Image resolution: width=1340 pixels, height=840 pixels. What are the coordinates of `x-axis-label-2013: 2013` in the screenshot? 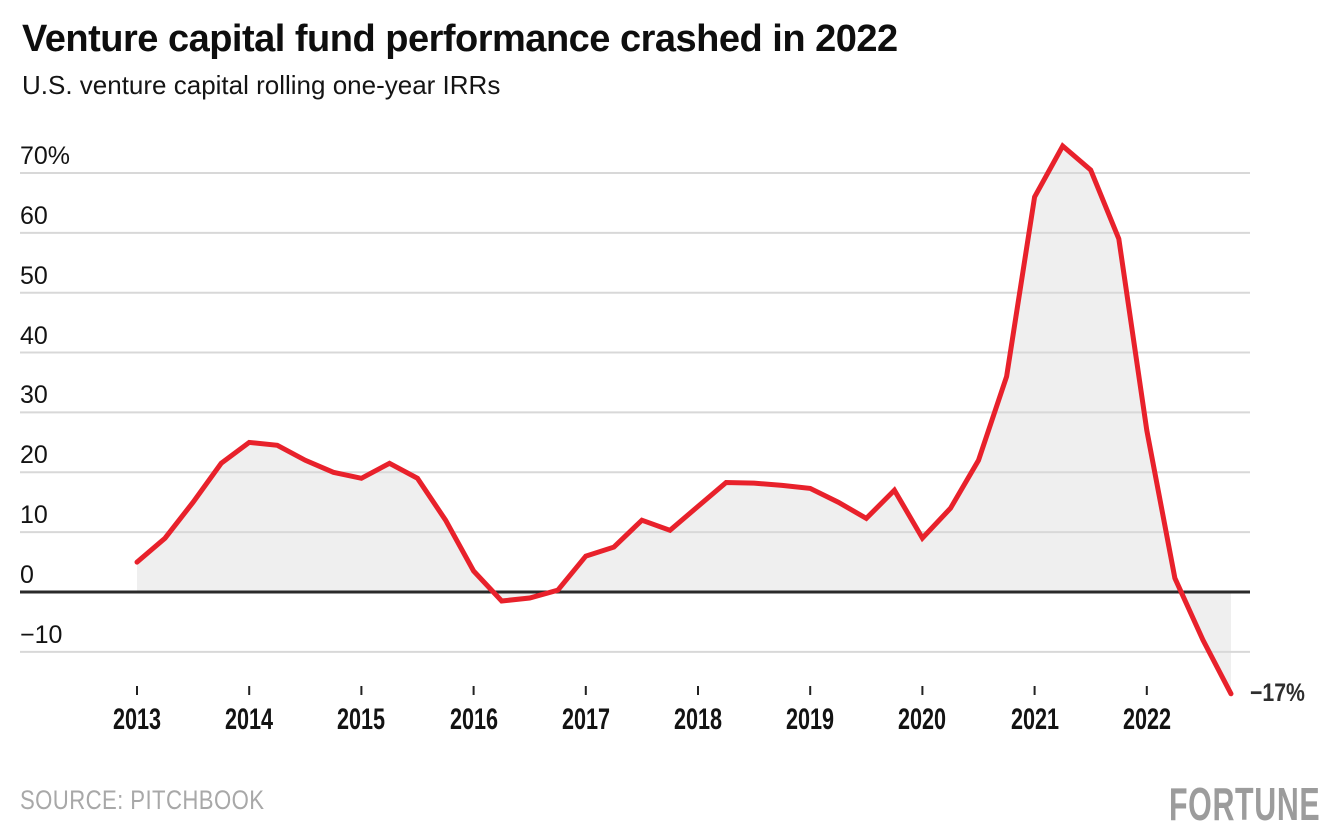 It's located at (137, 719).